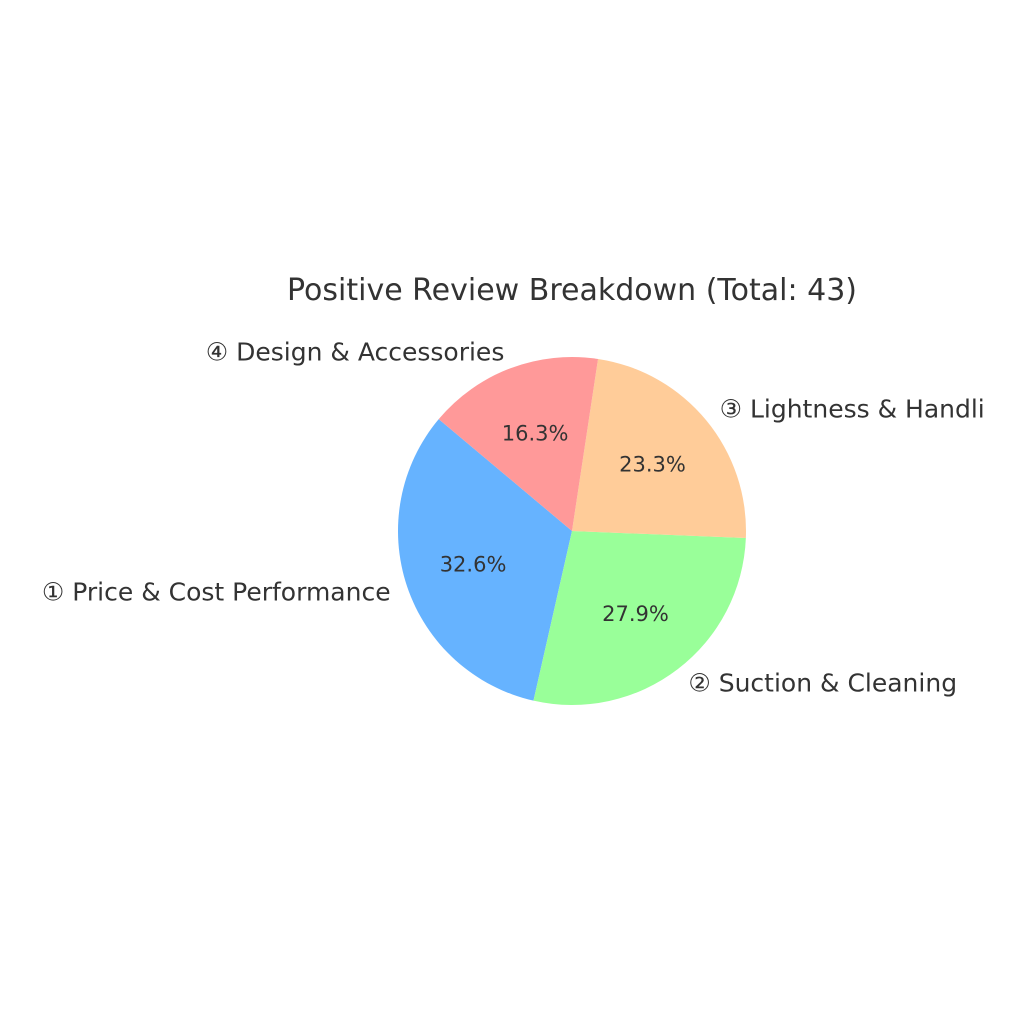 This screenshot has height=1028, width=1024. What do you see at coordinates (635, 614) in the screenshot?
I see `slice-percent-label: 27.9%` at bounding box center [635, 614].